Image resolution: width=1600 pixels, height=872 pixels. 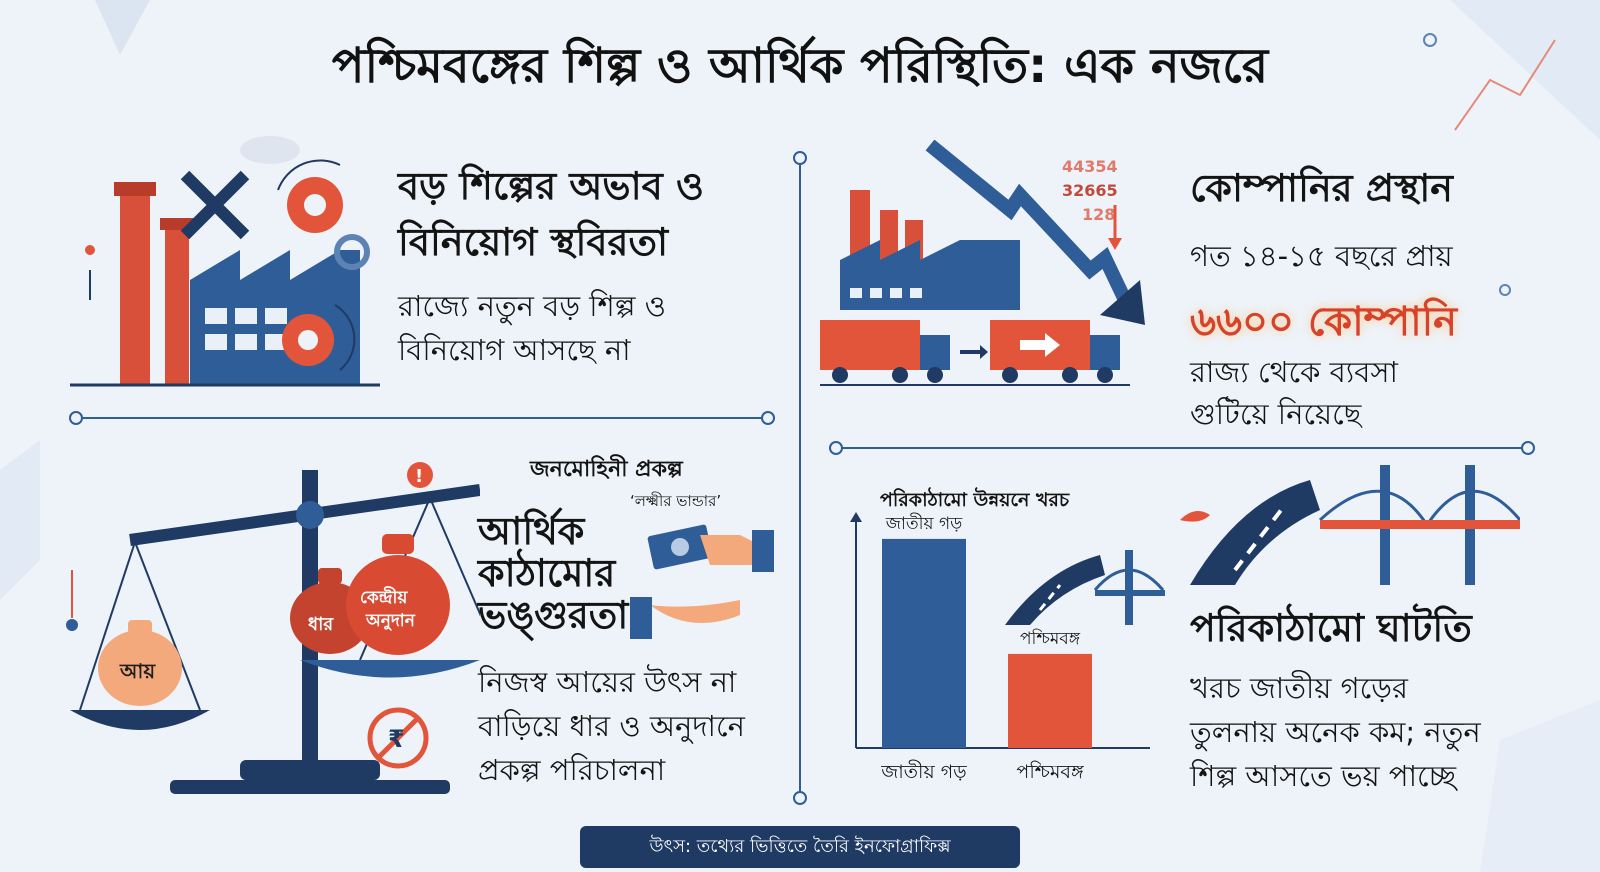 What do you see at coordinates (137, 671) in the screenshot?
I see `bag-income-label: আয়` at bounding box center [137, 671].